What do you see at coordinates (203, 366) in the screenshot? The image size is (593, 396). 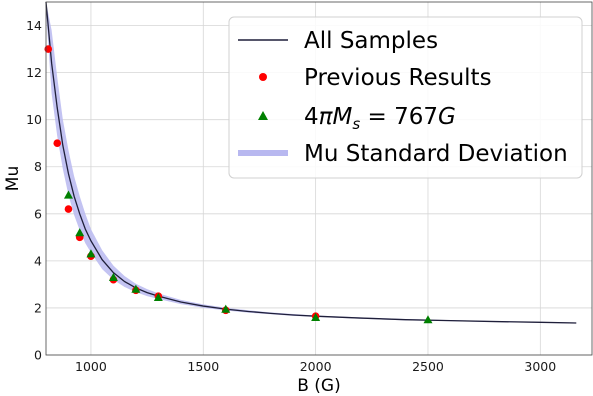 I see `x-tick-label: 1500` at bounding box center [203, 366].